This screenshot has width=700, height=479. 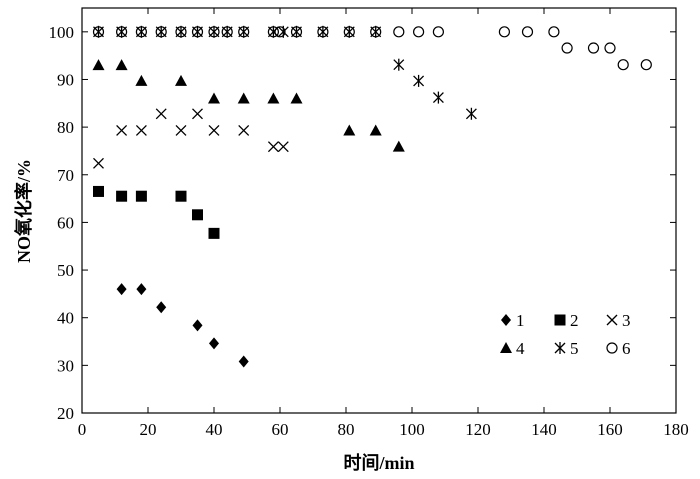 I want to click on legend-label-1: 1, so click(x=520, y=320).